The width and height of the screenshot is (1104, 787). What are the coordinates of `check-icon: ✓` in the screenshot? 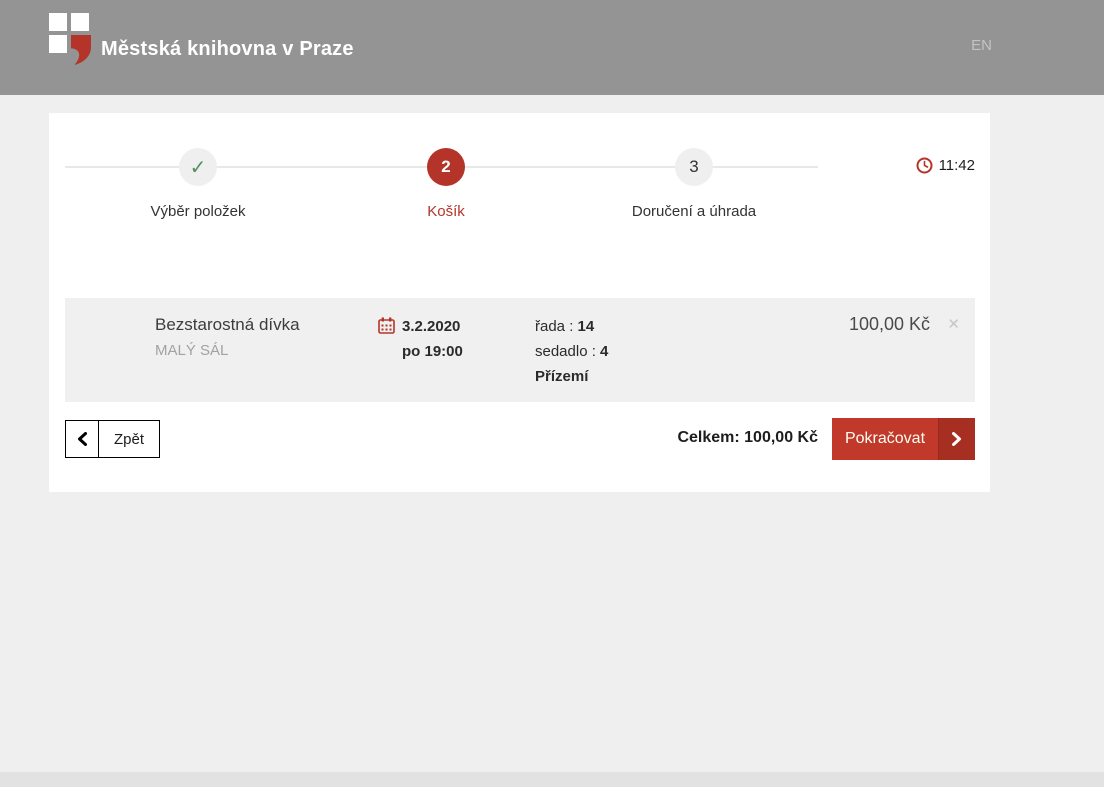 It's located at (198, 167).